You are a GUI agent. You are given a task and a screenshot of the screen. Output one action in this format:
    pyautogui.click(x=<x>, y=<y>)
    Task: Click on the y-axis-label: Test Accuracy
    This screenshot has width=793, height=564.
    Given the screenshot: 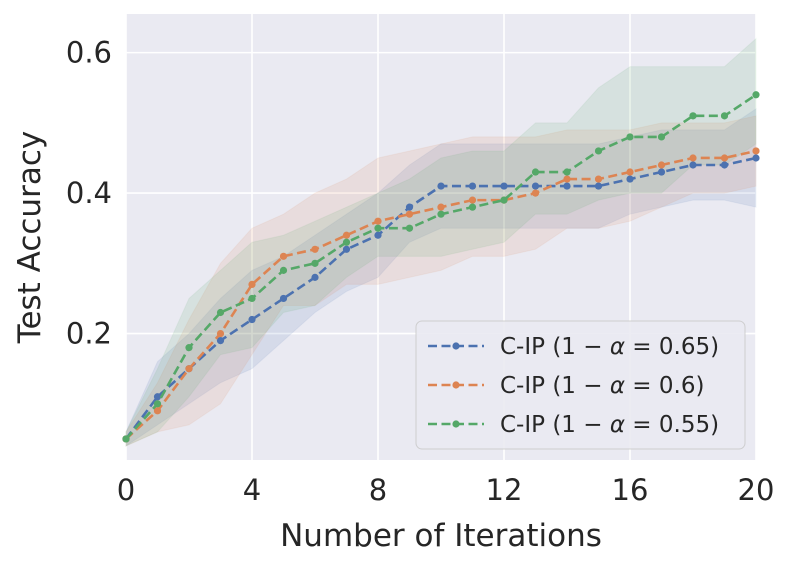 What is the action you would take?
    pyautogui.click(x=30, y=237)
    